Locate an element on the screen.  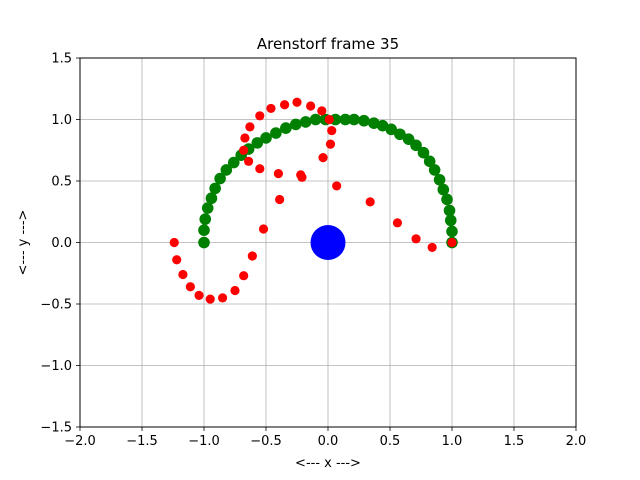
x-tick-label: −2.0 is located at coordinates (80, 441).